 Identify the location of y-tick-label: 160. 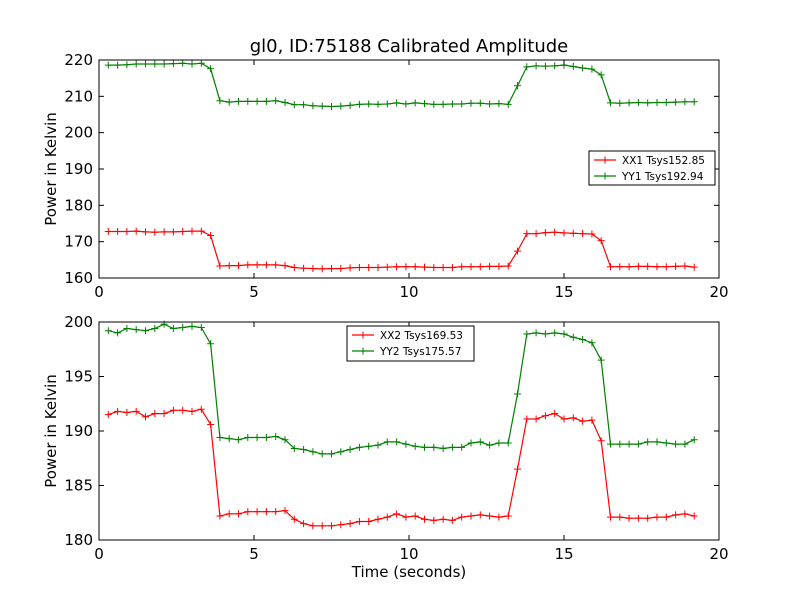
(78, 278).